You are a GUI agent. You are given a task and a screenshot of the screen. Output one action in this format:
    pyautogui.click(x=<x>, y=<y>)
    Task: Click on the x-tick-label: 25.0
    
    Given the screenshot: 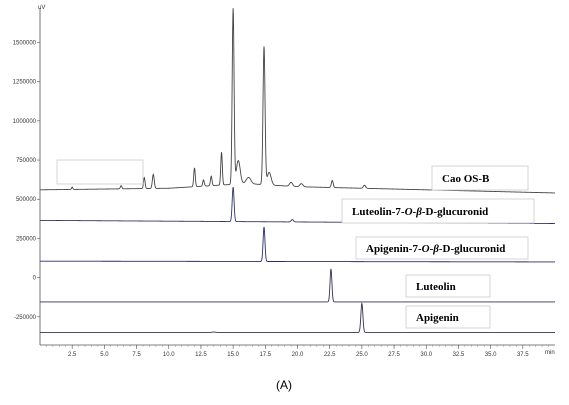 What is the action you would take?
    pyautogui.click(x=362, y=355)
    